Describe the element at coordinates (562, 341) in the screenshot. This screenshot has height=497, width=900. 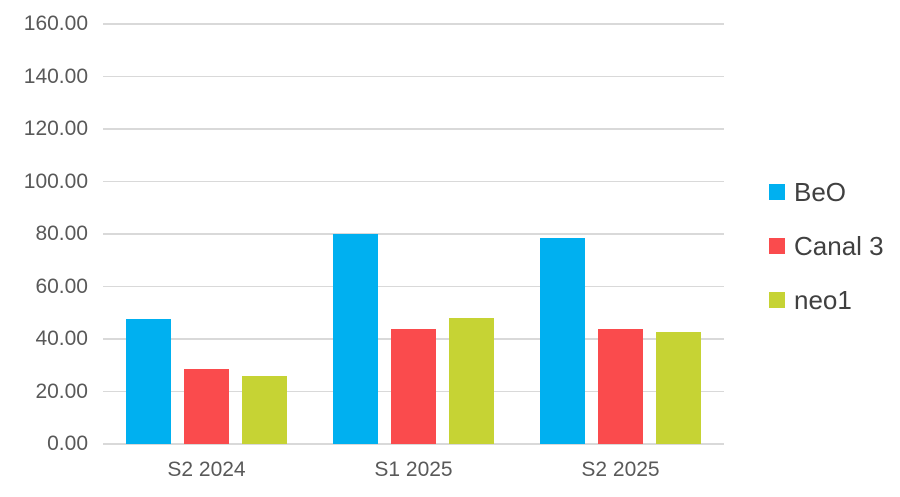
I see `bar-beo-s2-2025` at that location.